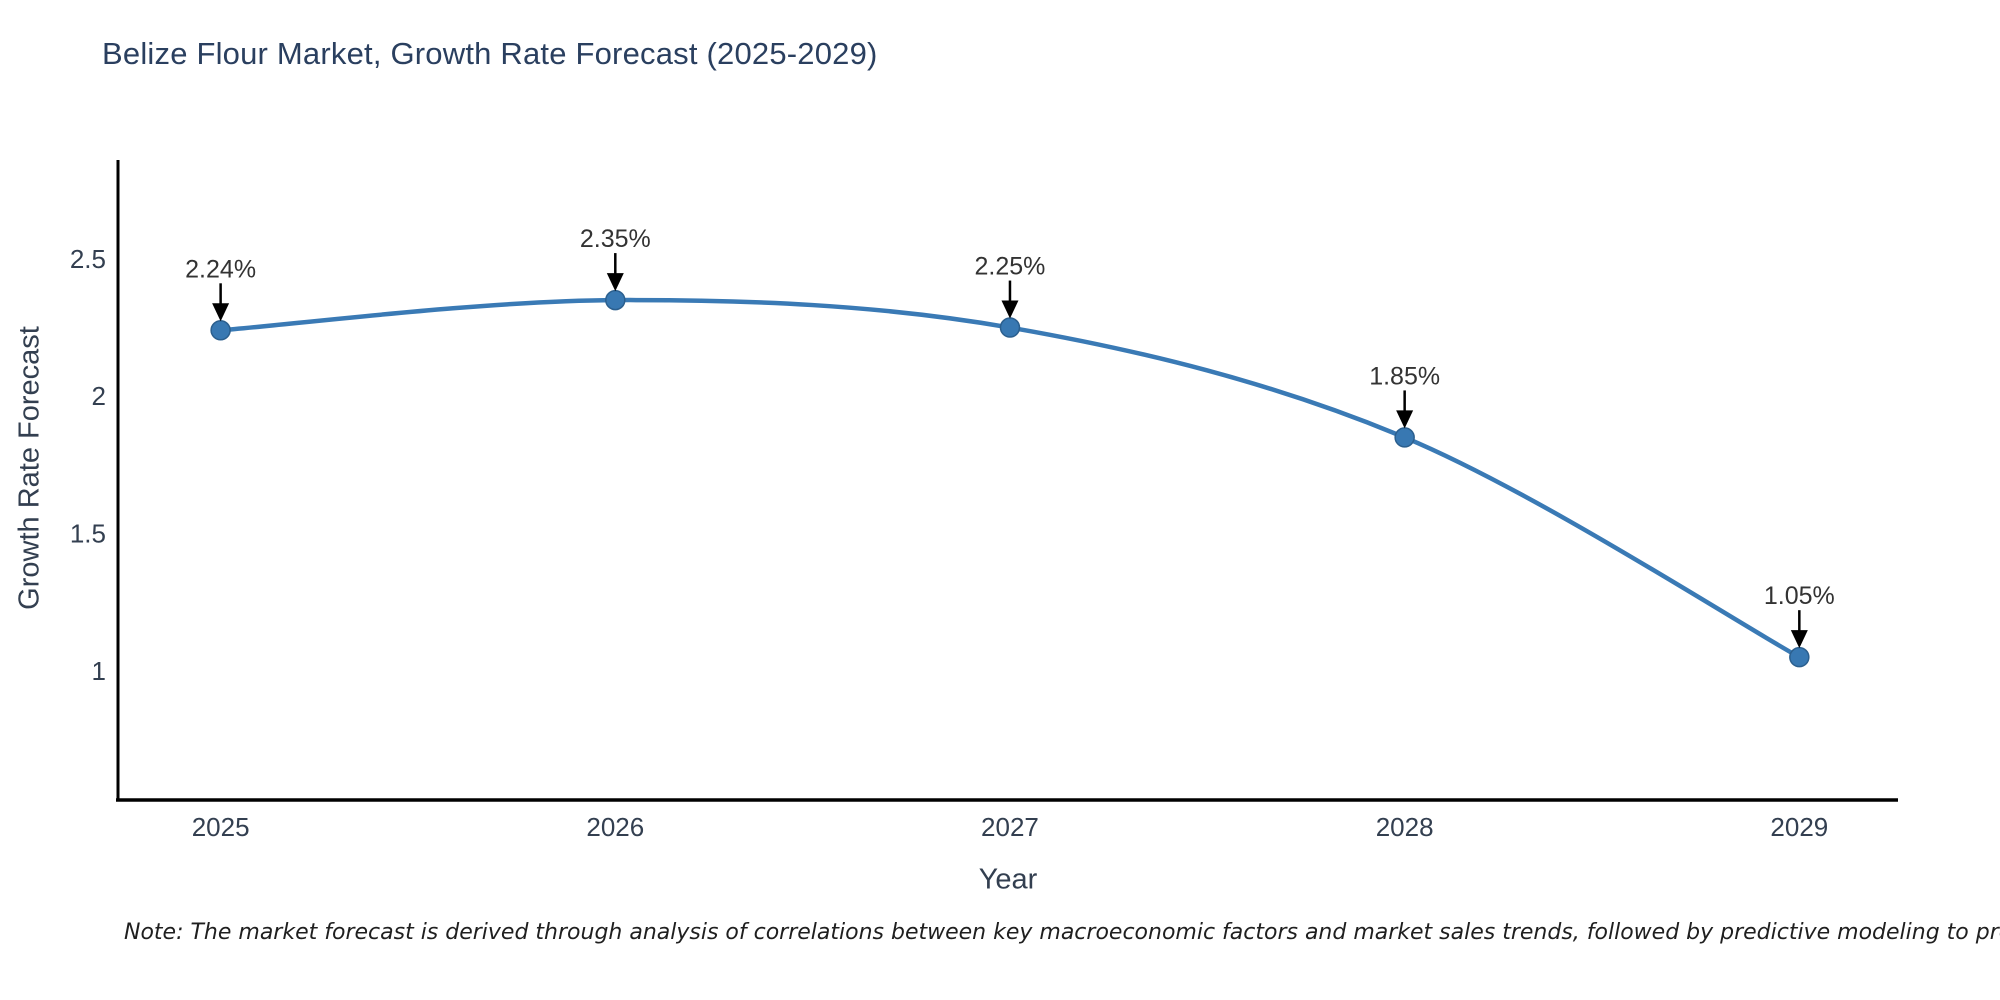 The image size is (2000, 1000). What do you see at coordinates (29, 468) in the screenshot?
I see `y-axis-title: Growth Rate Forecast` at bounding box center [29, 468].